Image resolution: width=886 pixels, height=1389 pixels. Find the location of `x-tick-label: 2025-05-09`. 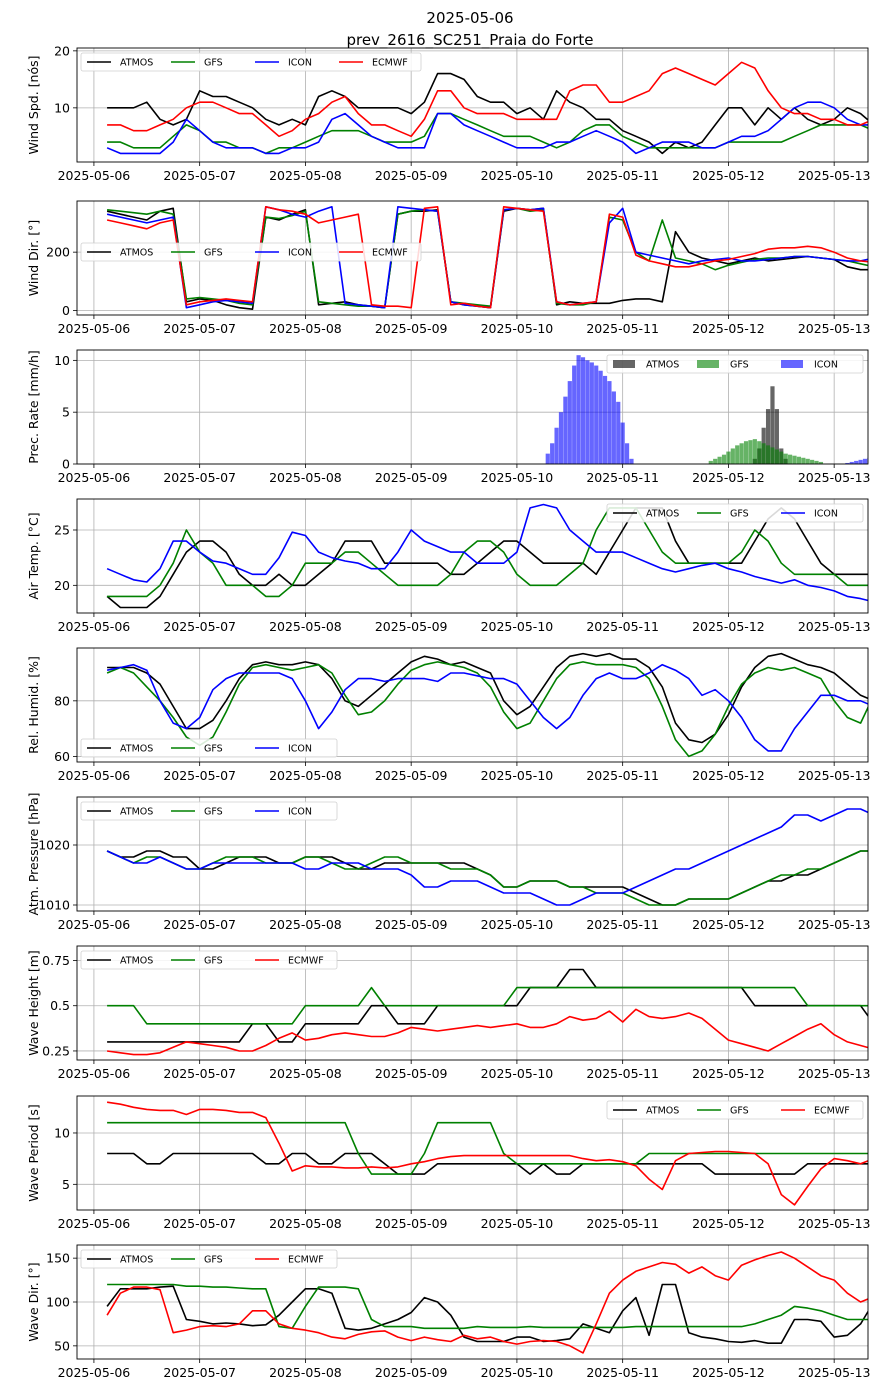

x-tick-label: 2025-05-09 is located at coordinates (411, 477).